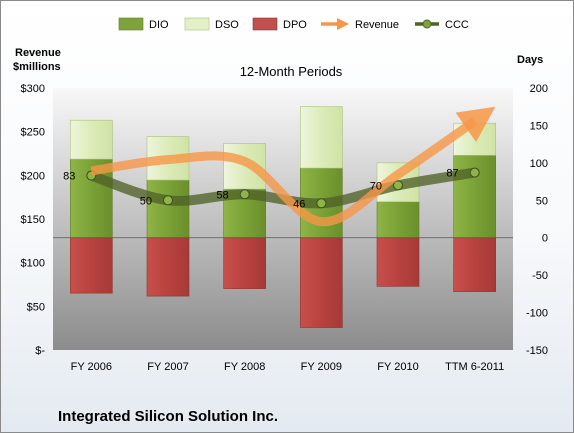 This screenshot has width=574, height=433. I want to click on right-tick-label: 200, so click(539, 89).